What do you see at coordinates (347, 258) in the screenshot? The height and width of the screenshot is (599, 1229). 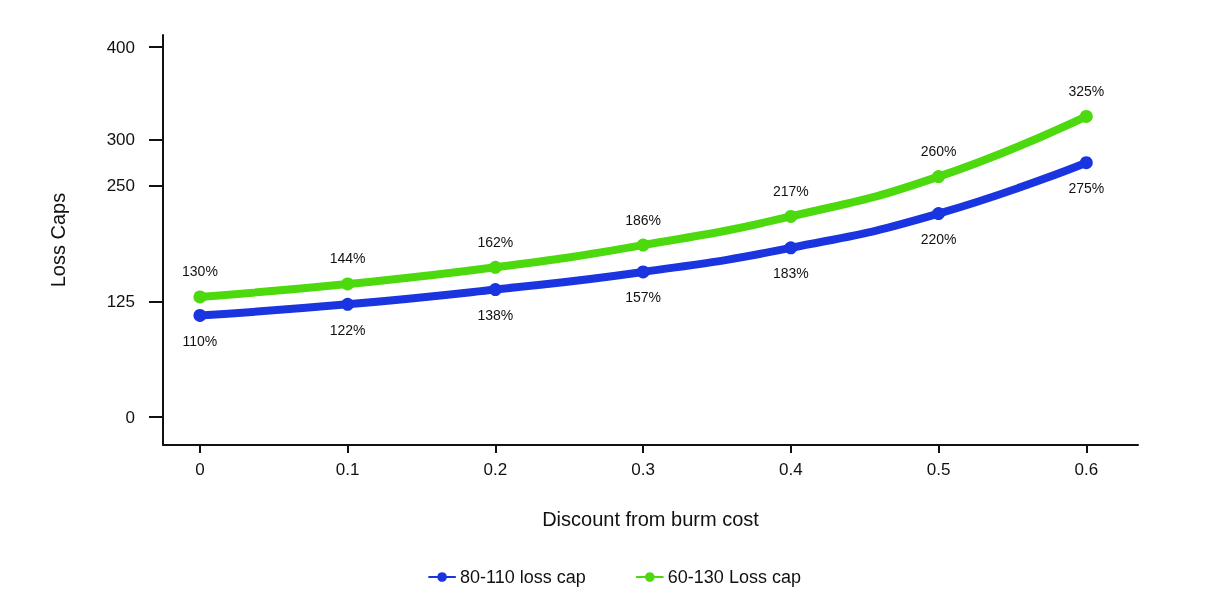 I see `data-label: 144%` at bounding box center [347, 258].